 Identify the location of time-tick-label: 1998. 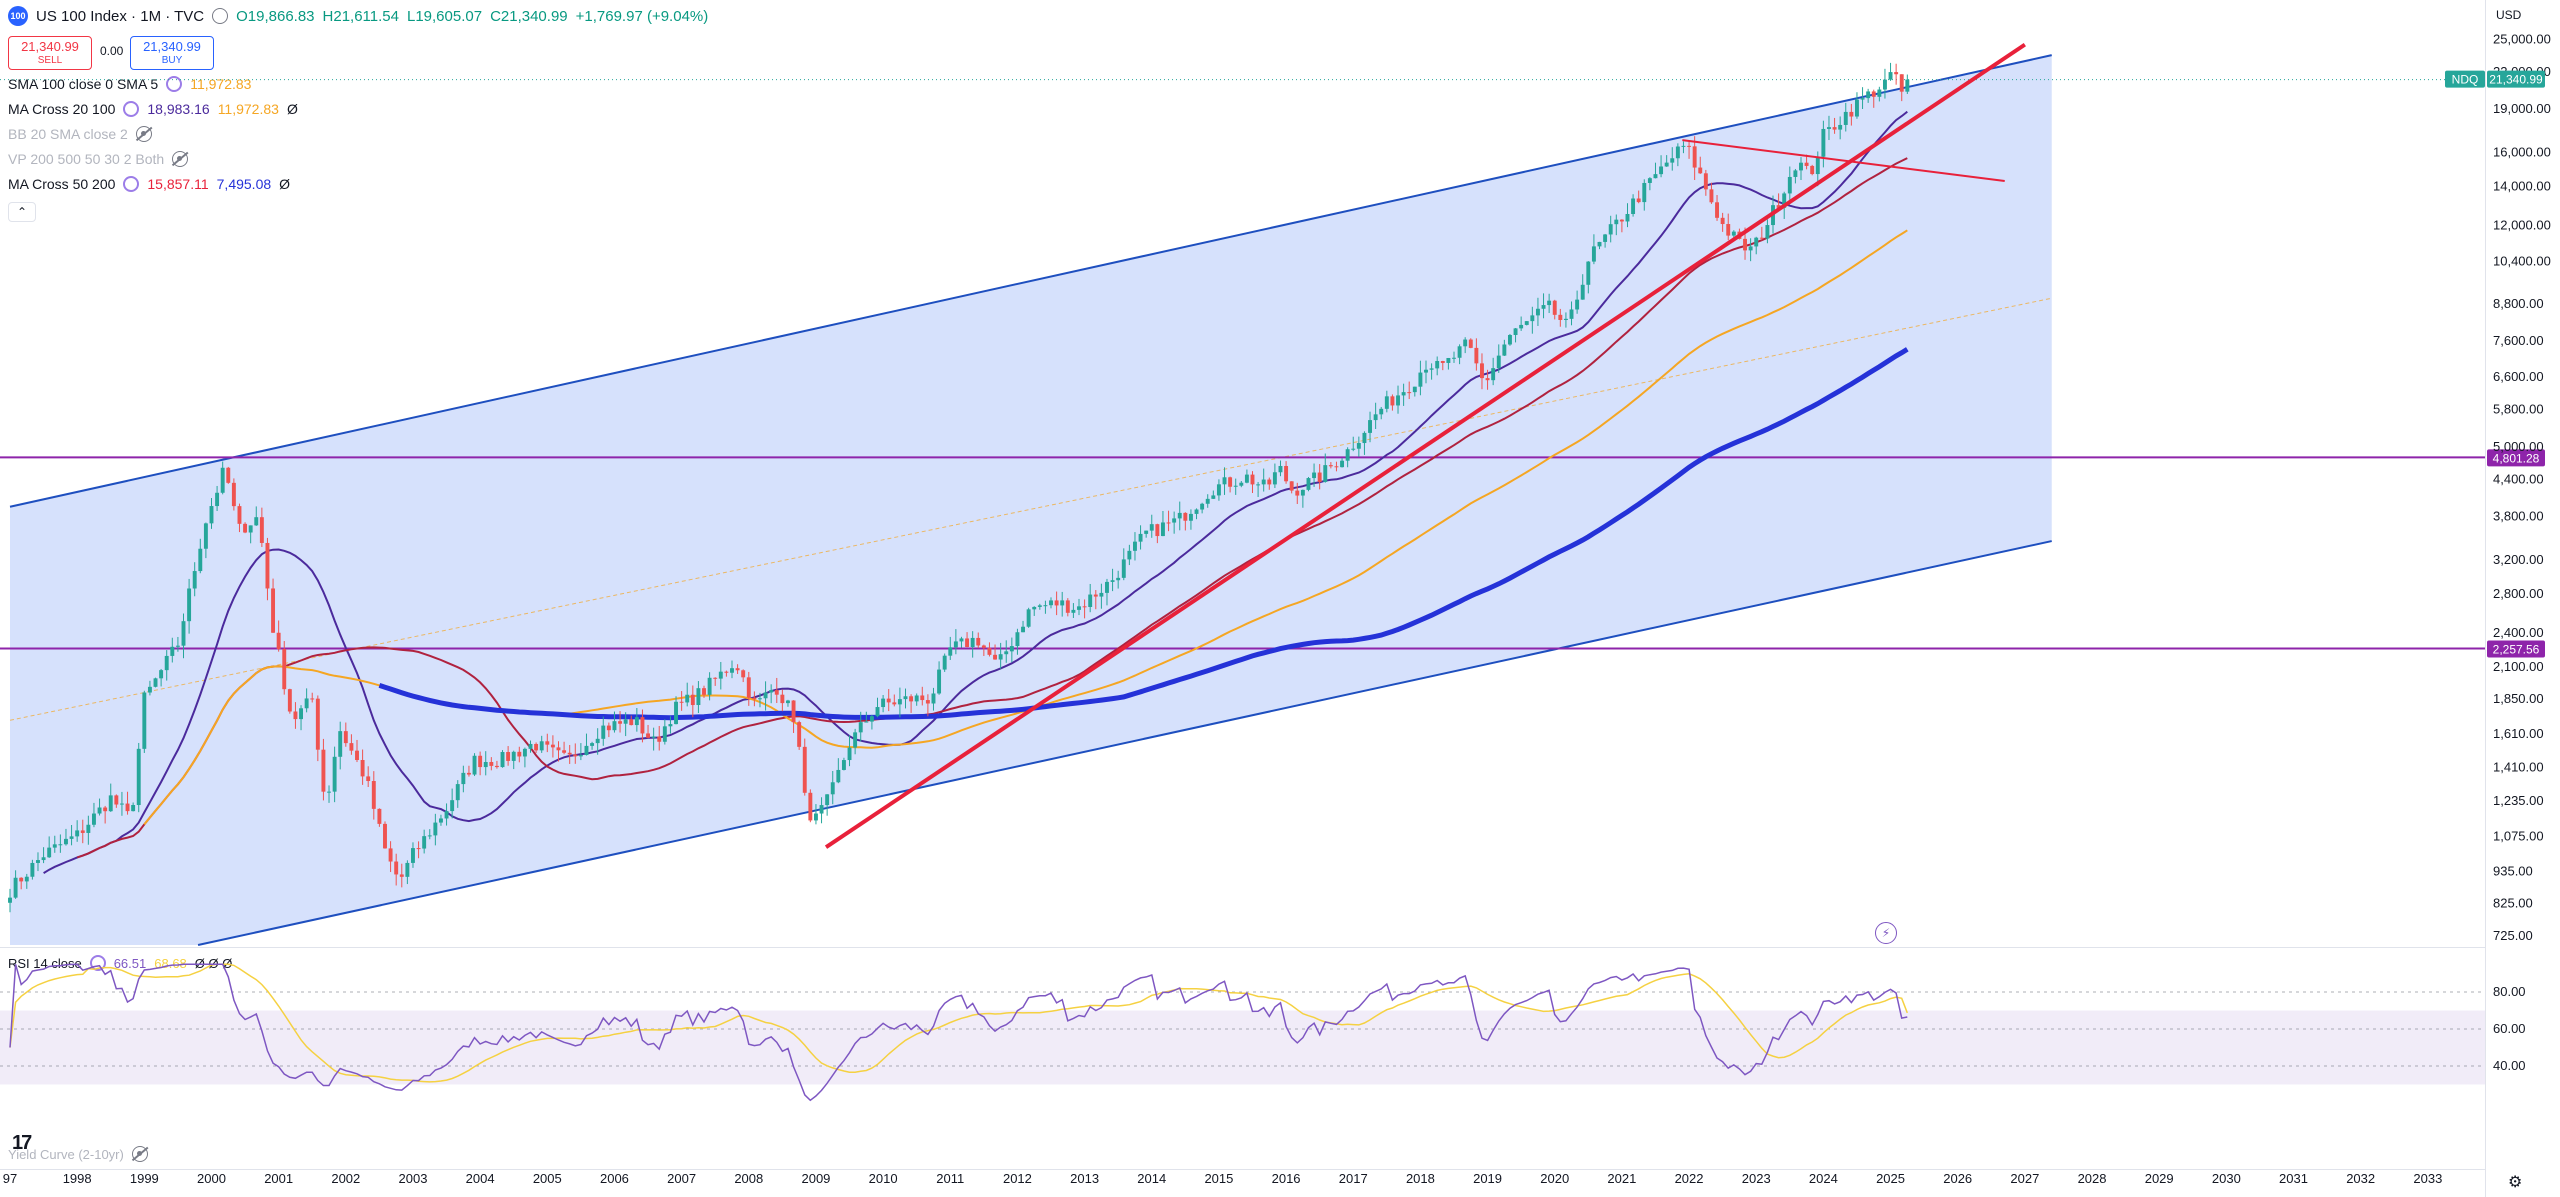
(77, 1178).